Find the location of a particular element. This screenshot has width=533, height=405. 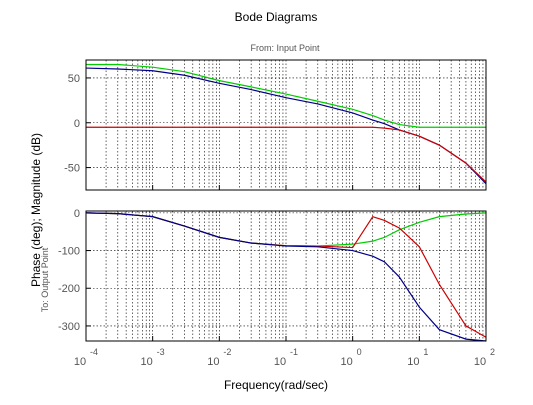

phase-ytick-label: -100 is located at coordinates (69, 252).